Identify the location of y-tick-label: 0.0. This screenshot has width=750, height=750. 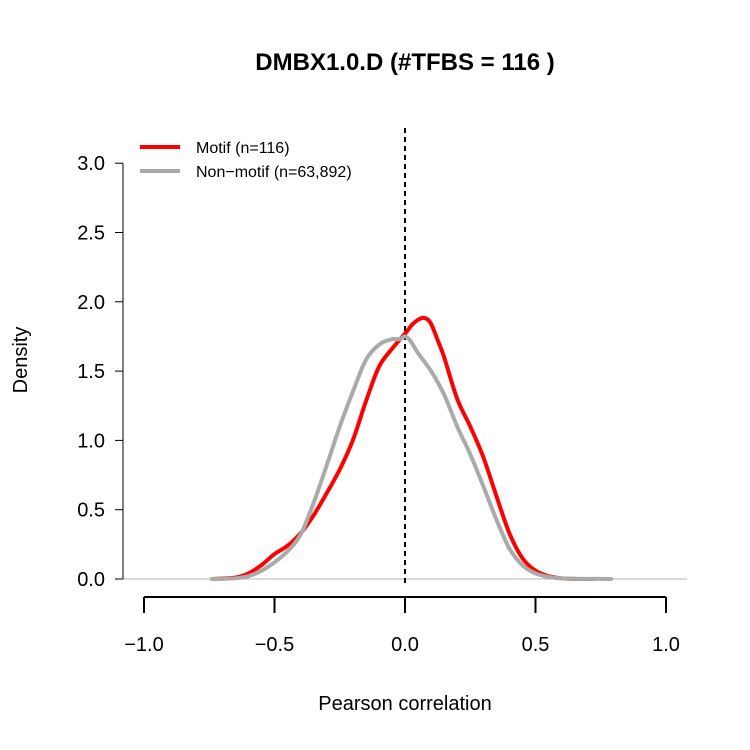
(91, 580).